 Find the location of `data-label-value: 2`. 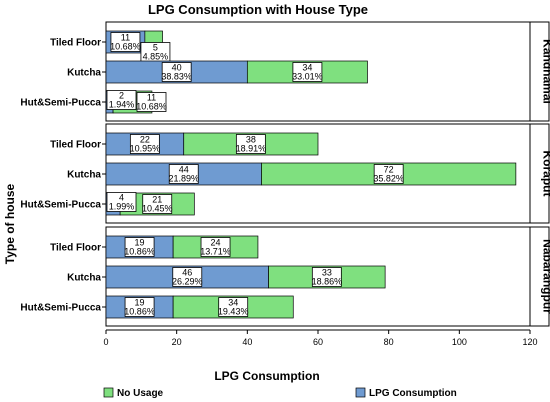

data-label-value: 2 is located at coordinates (121, 96).